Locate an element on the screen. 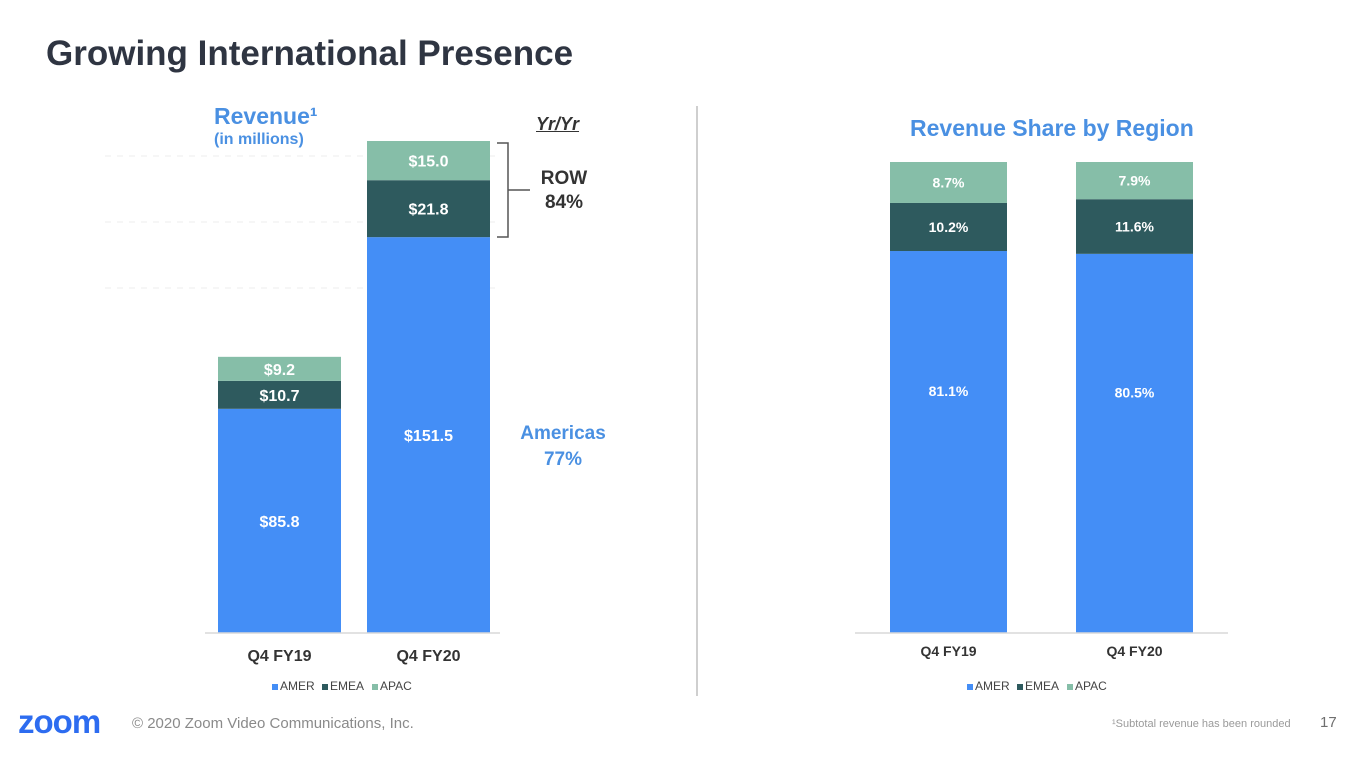 The height and width of the screenshot is (762, 1348). share-data-label: 81.1% is located at coordinates (949, 391).